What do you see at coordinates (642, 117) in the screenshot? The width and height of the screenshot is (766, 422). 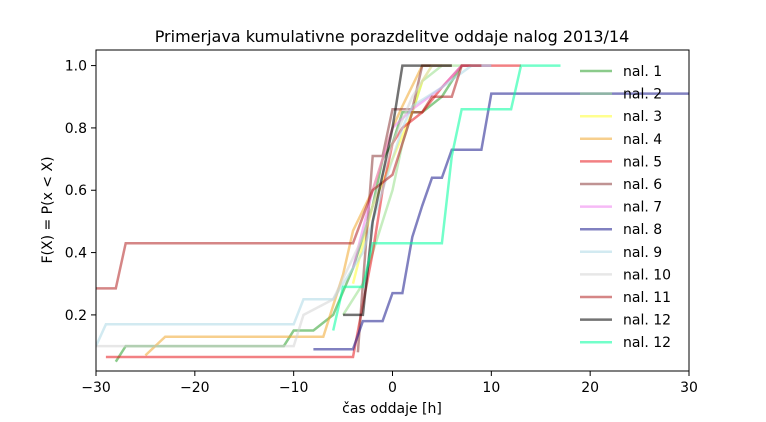 I see `legend-label: nal. 3` at bounding box center [642, 117].